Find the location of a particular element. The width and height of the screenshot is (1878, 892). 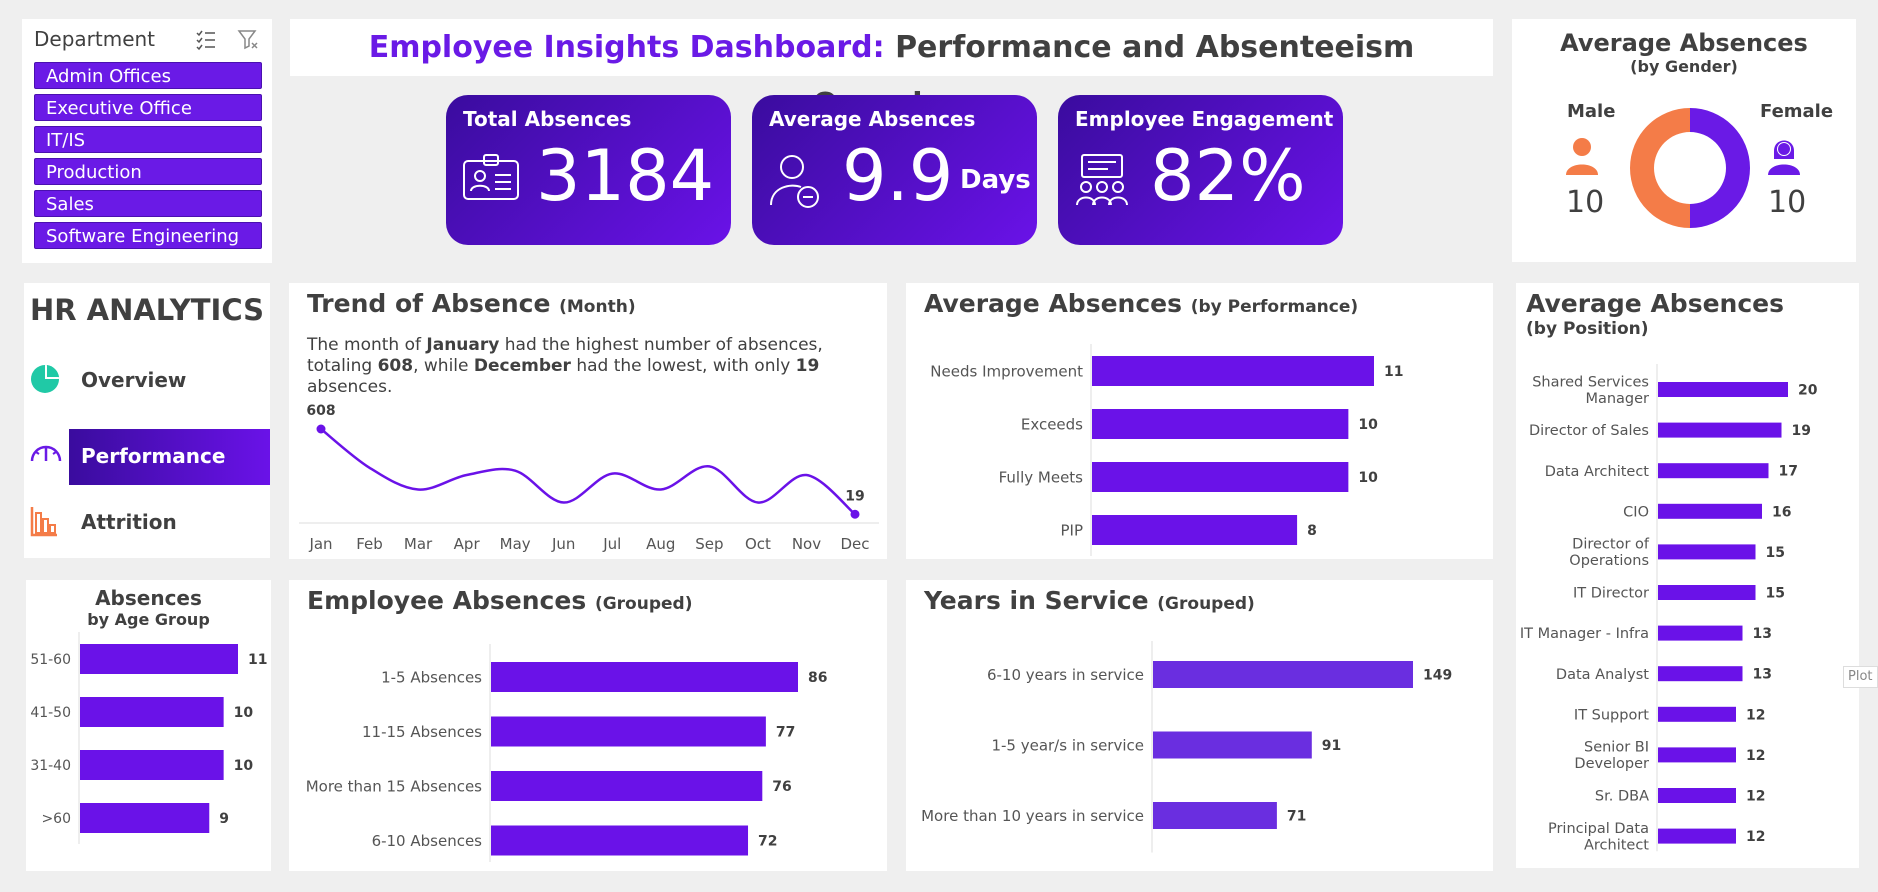

gender-title: Average Absences is located at coordinates (1684, 43).